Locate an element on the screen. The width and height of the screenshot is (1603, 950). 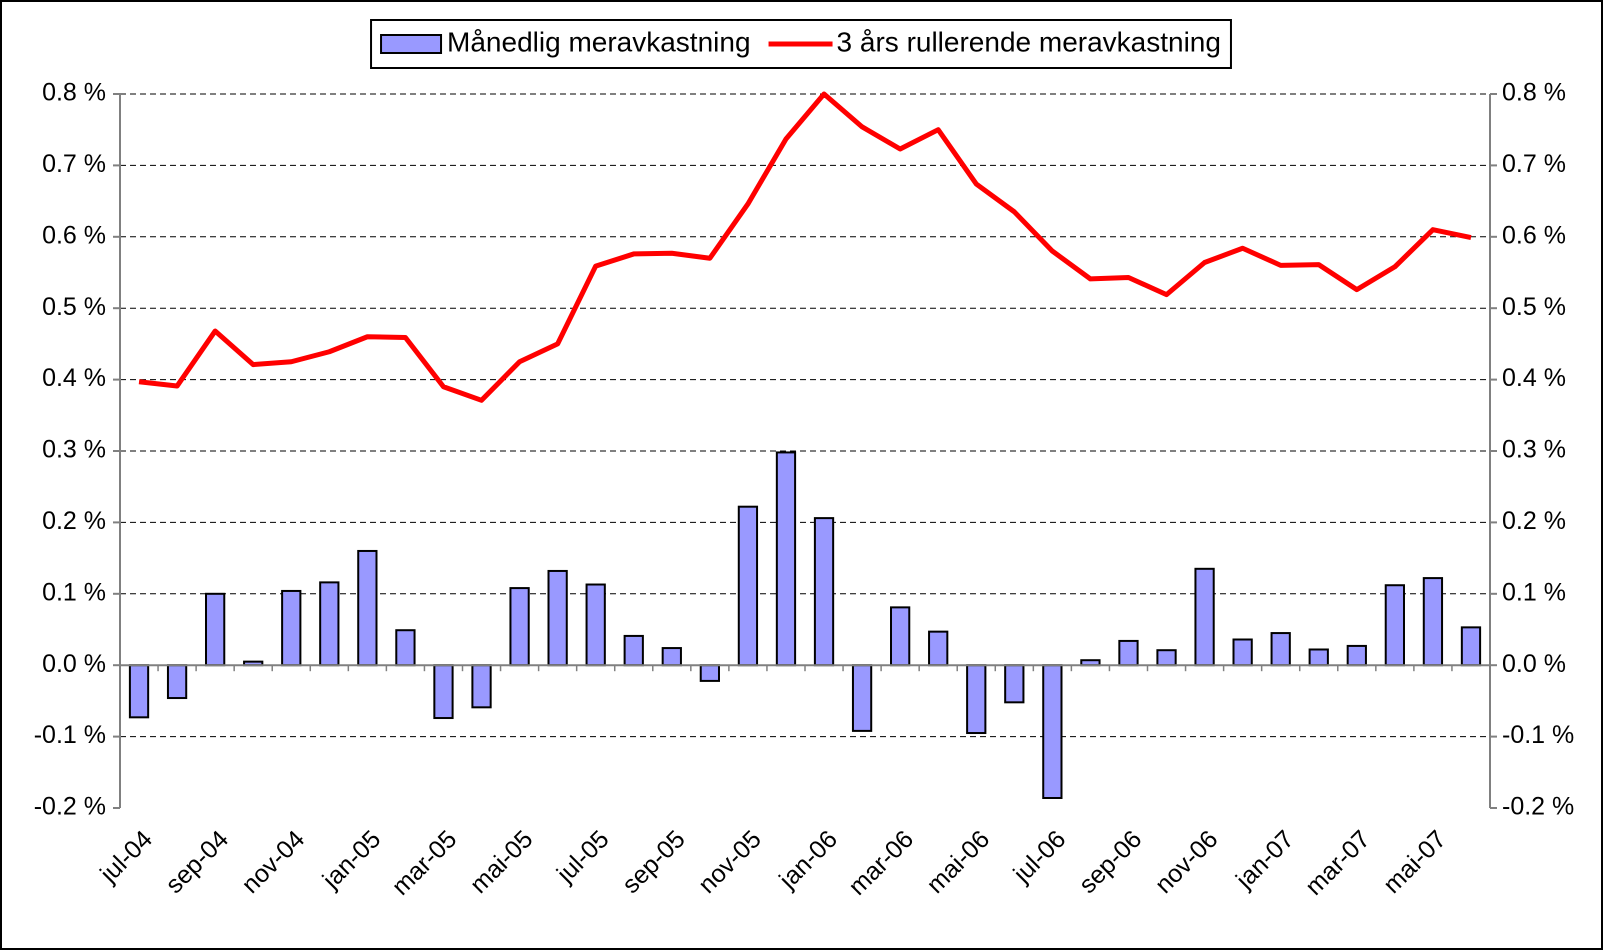
y-tick-label: 0.3 % is located at coordinates (74, 450).